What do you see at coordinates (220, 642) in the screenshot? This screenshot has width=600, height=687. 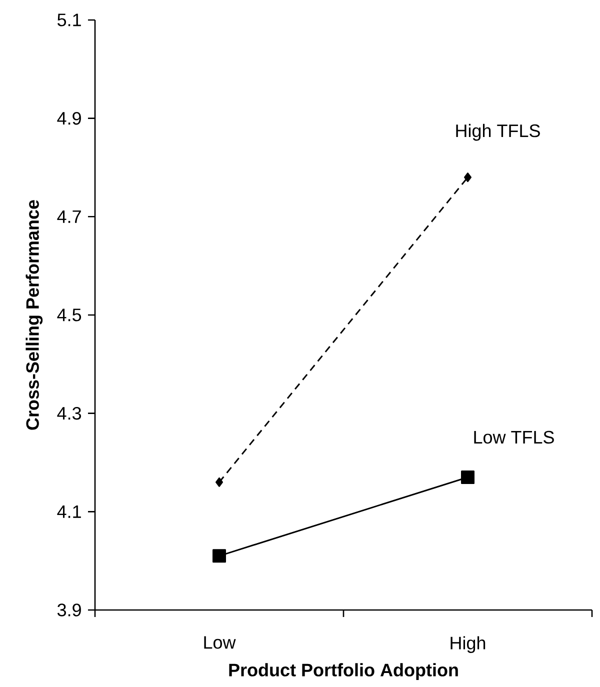 I see `x-tick-label: Low` at bounding box center [220, 642].